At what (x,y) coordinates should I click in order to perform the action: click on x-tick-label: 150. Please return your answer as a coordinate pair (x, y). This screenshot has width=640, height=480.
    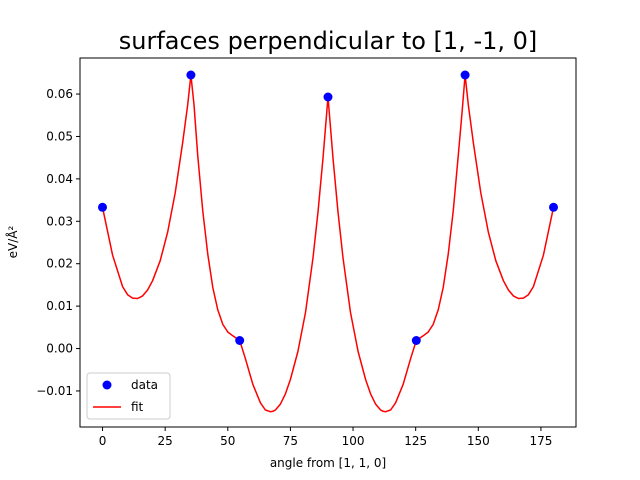
    Looking at the image, I should click on (478, 441).